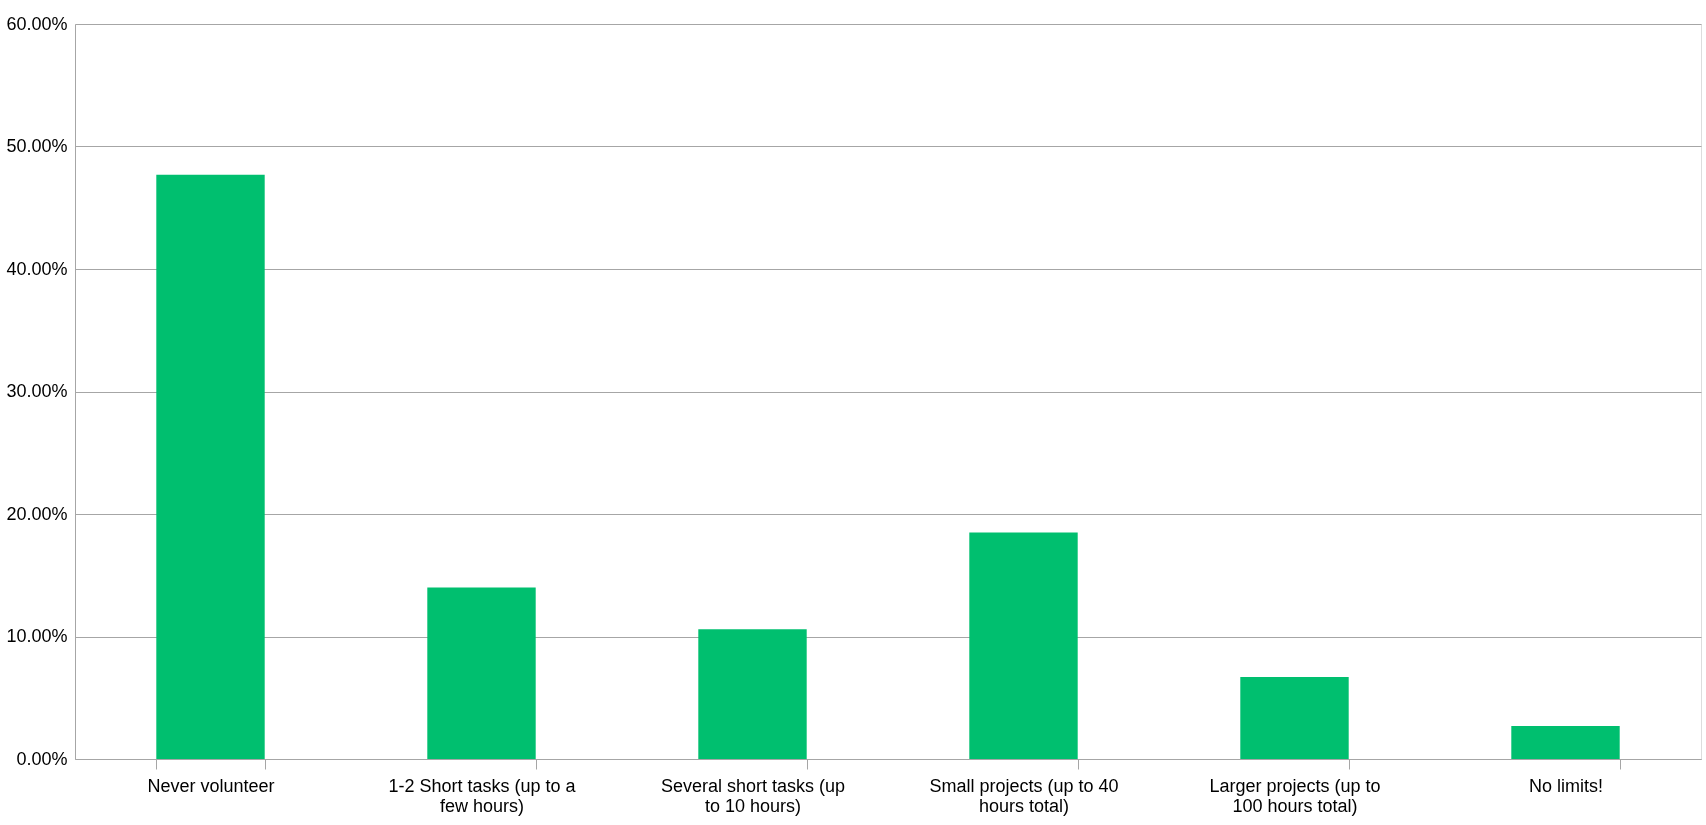  Describe the element at coordinates (37, 23) in the screenshot. I see `y-tick-label: 60.00%` at that location.